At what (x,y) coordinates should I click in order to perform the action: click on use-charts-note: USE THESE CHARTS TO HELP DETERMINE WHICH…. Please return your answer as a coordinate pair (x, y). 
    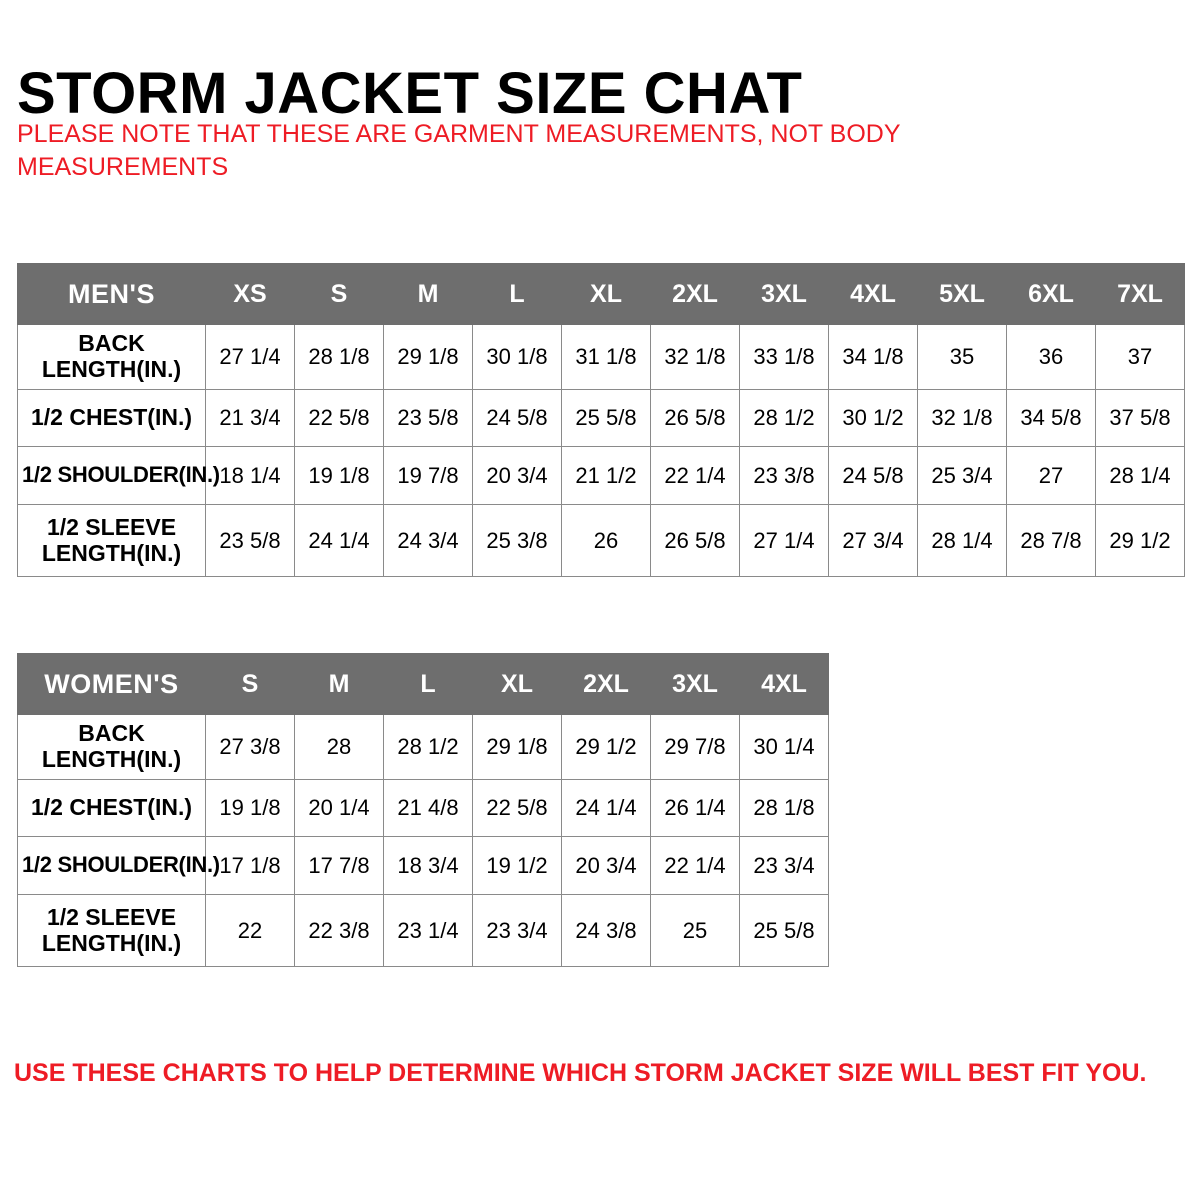
    Looking at the image, I should click on (580, 1073).